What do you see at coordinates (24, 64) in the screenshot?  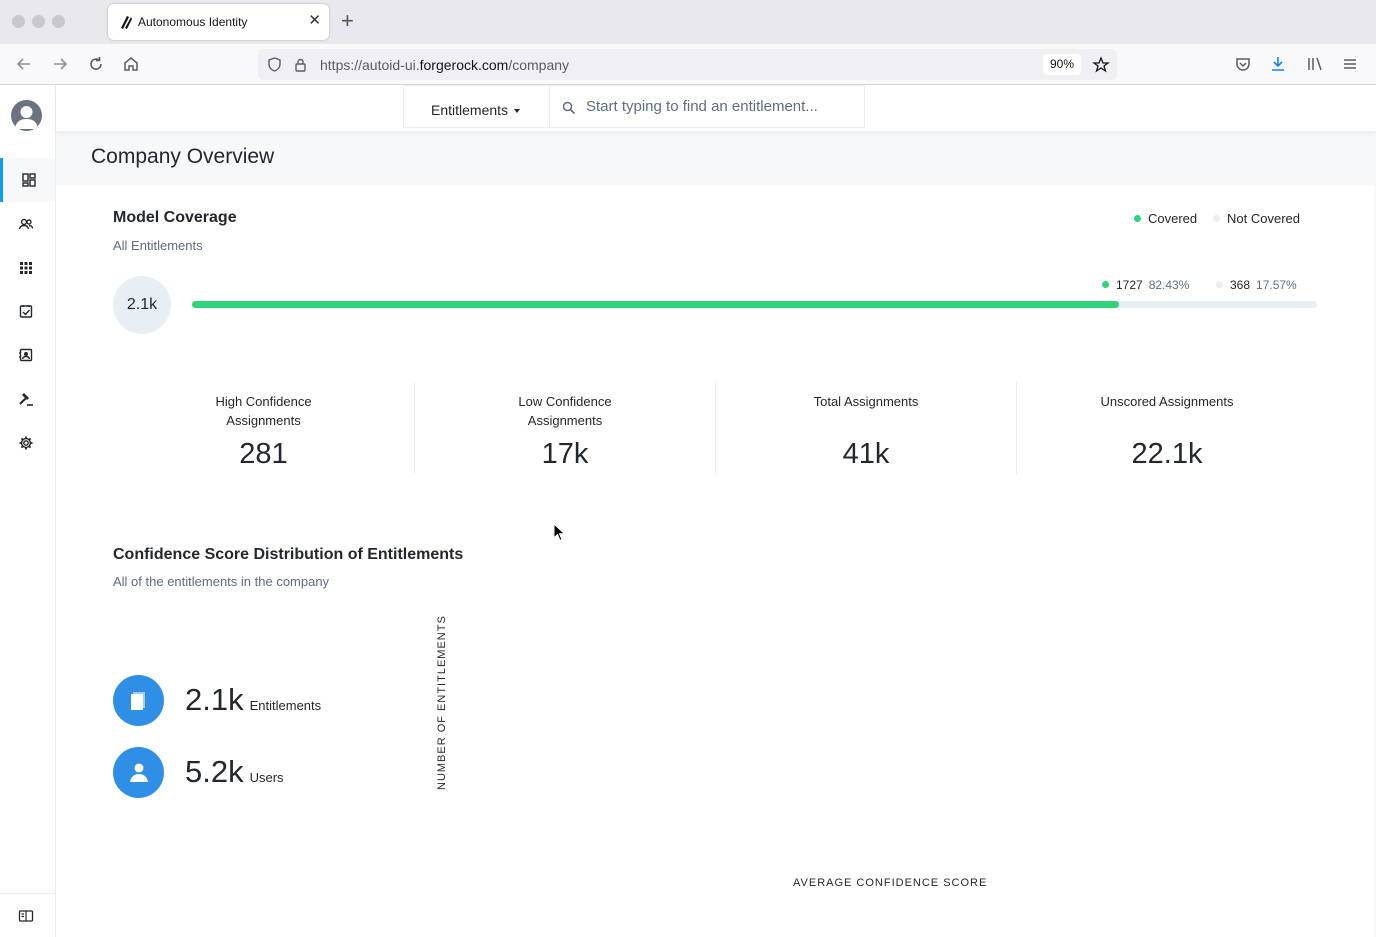 I see `back-icon` at bounding box center [24, 64].